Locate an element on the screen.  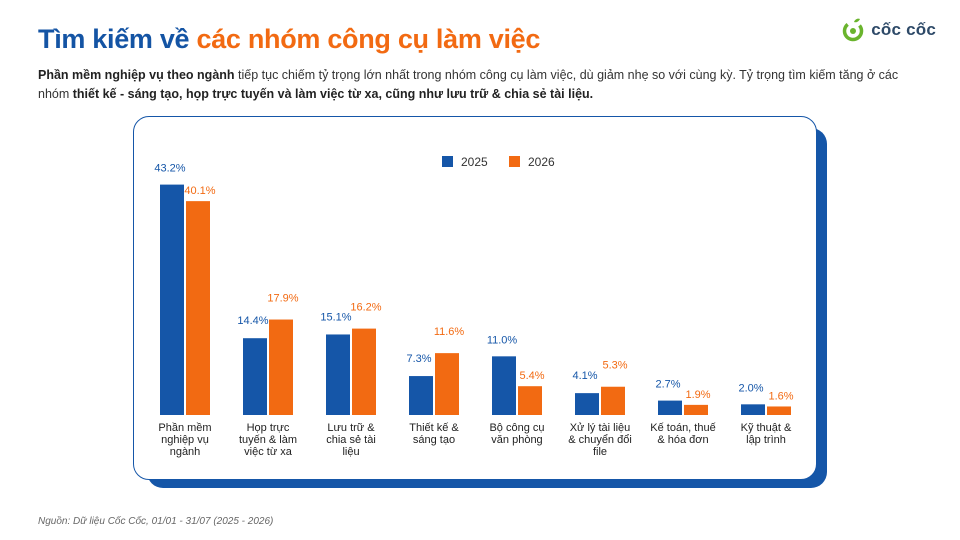
category-label-0-1: nghiệp vụ is located at coordinates (185, 440).